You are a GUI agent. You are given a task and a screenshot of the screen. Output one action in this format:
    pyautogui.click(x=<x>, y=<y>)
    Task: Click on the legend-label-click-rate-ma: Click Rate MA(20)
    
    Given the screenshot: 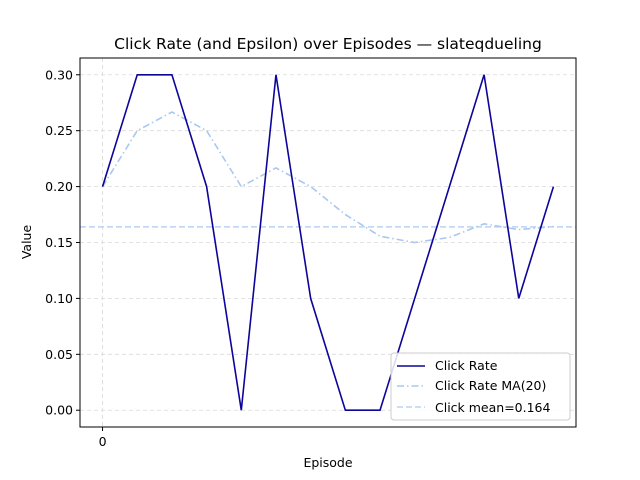 What is the action you would take?
    pyautogui.click(x=490, y=385)
    